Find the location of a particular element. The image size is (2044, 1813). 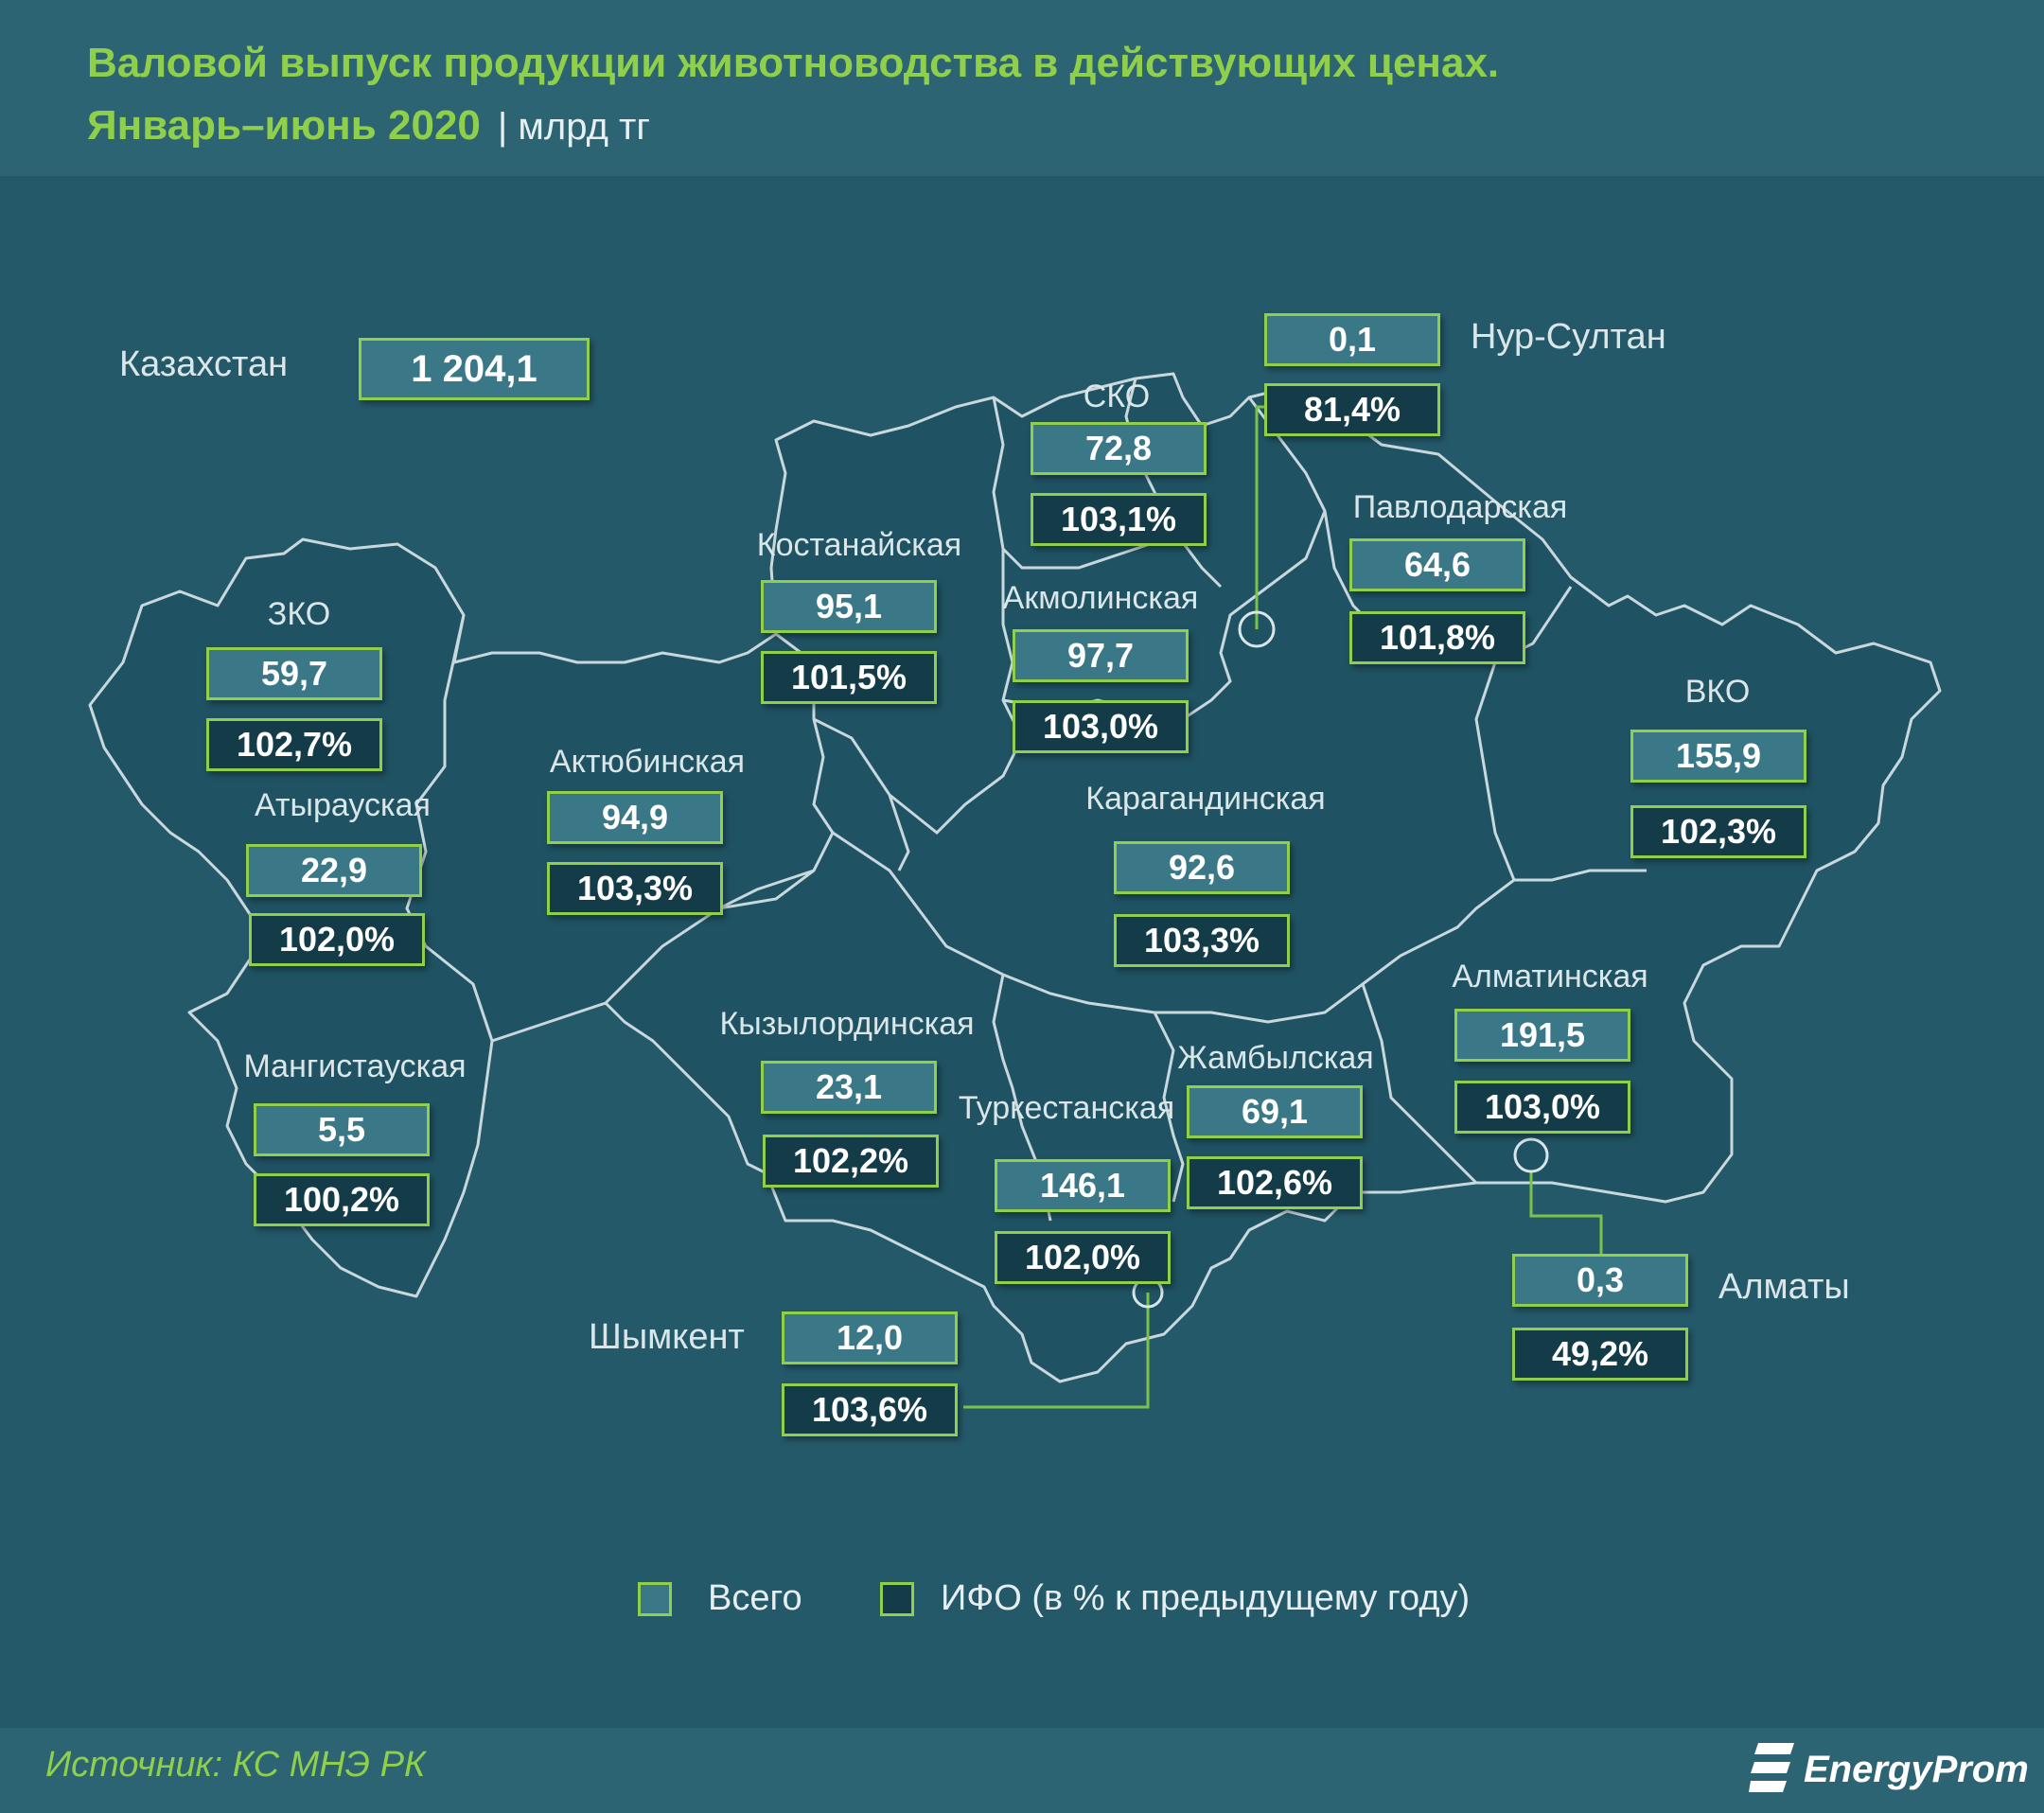

region-label: Мангистауская is located at coordinates (355, 1066).